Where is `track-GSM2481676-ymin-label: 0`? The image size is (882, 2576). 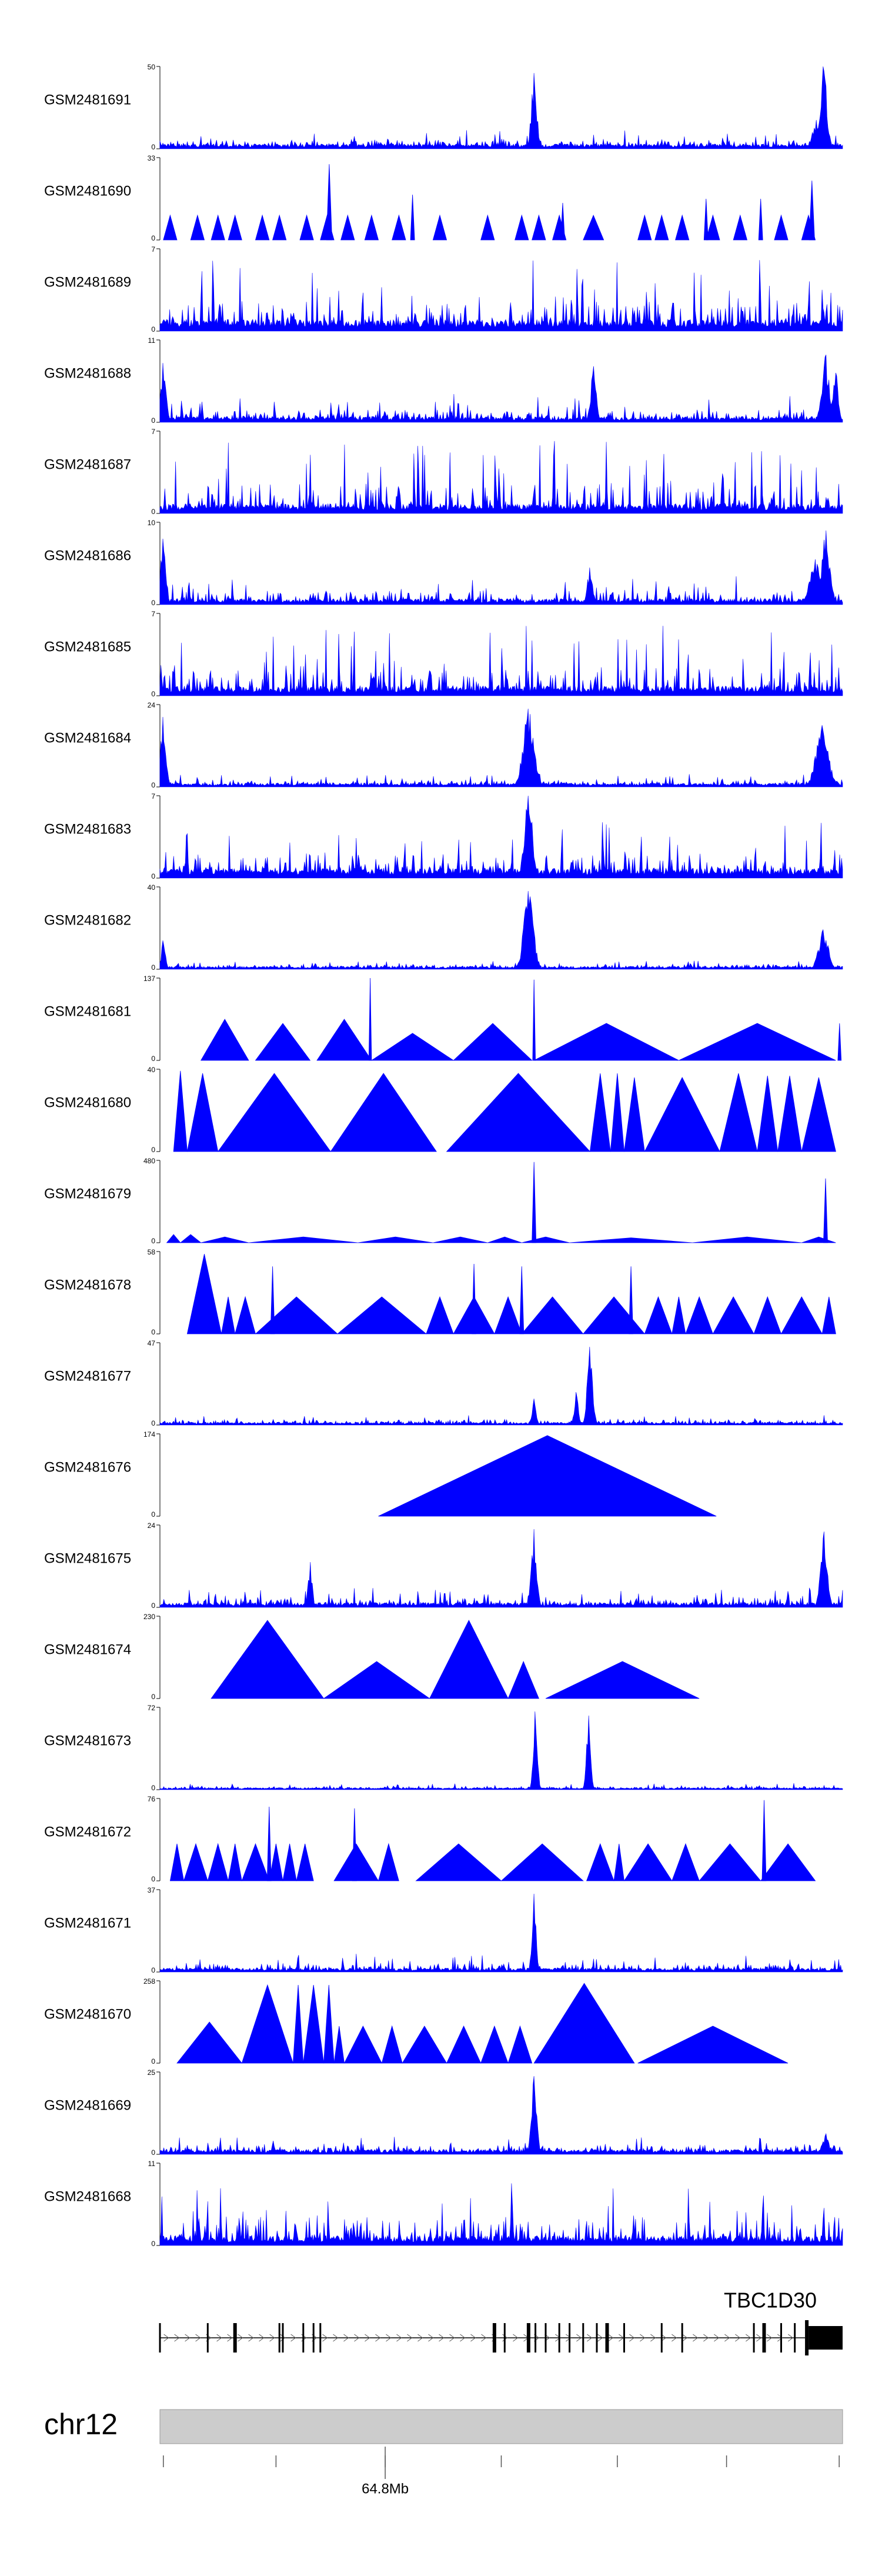
track-GSM2481676-ymin-label: 0 is located at coordinates (153, 1514).